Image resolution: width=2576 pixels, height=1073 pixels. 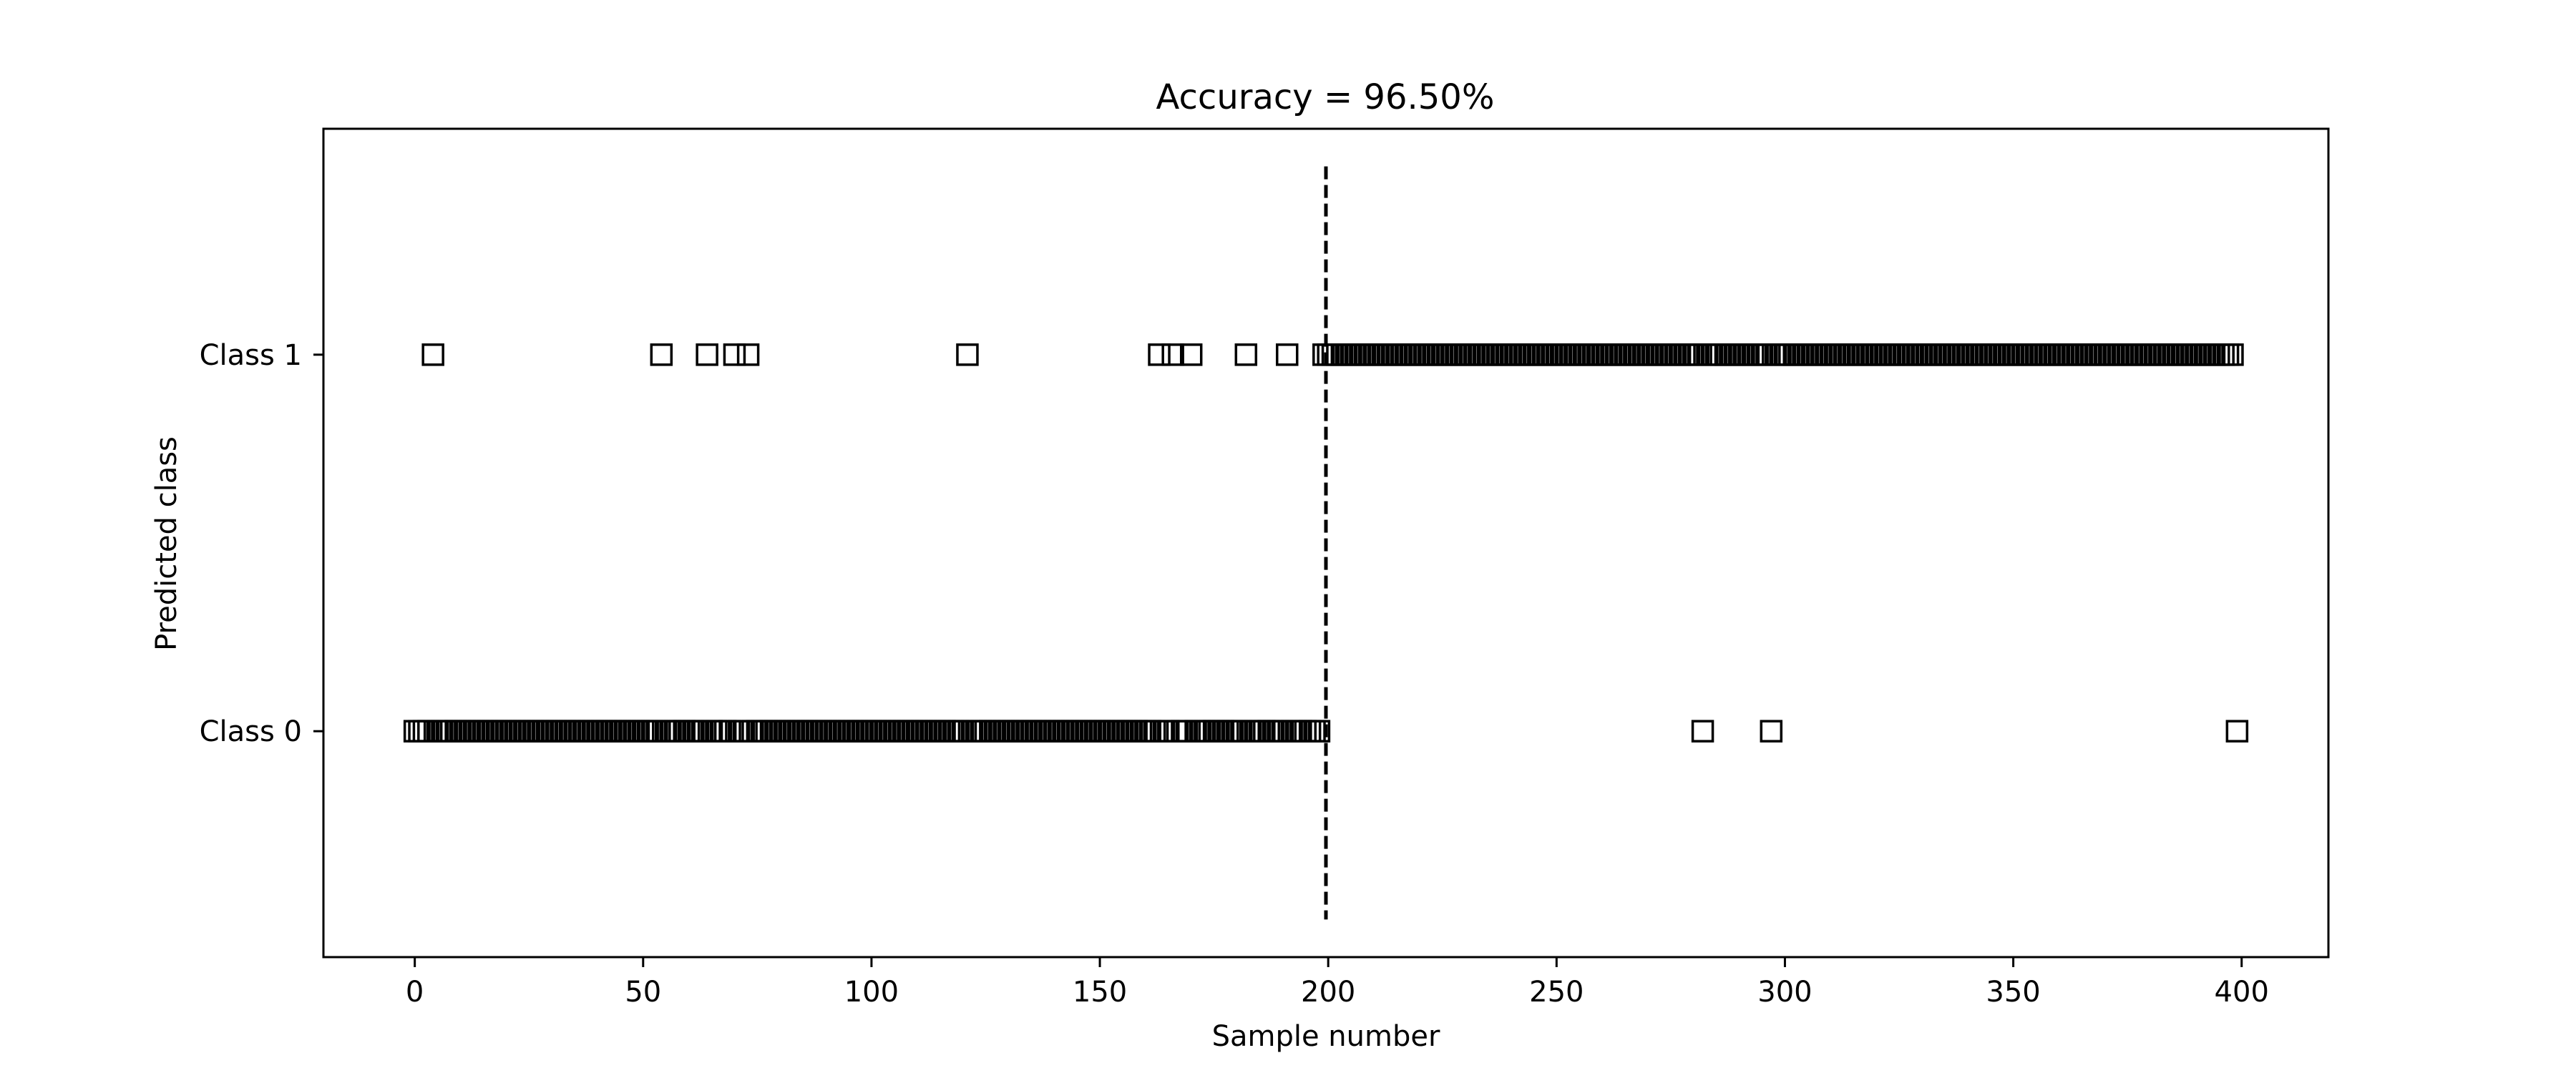 I want to click on x-tick-label: 50, so click(x=643, y=993).